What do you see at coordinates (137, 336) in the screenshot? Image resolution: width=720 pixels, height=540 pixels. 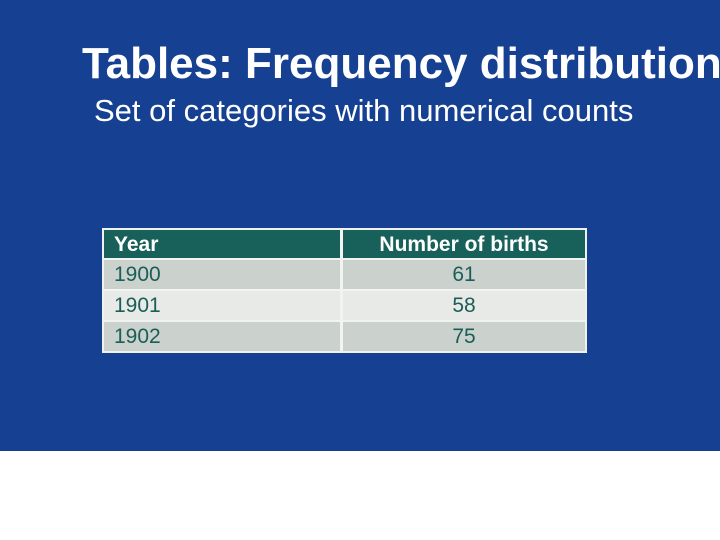 I see `table-cell-year: 1902` at bounding box center [137, 336].